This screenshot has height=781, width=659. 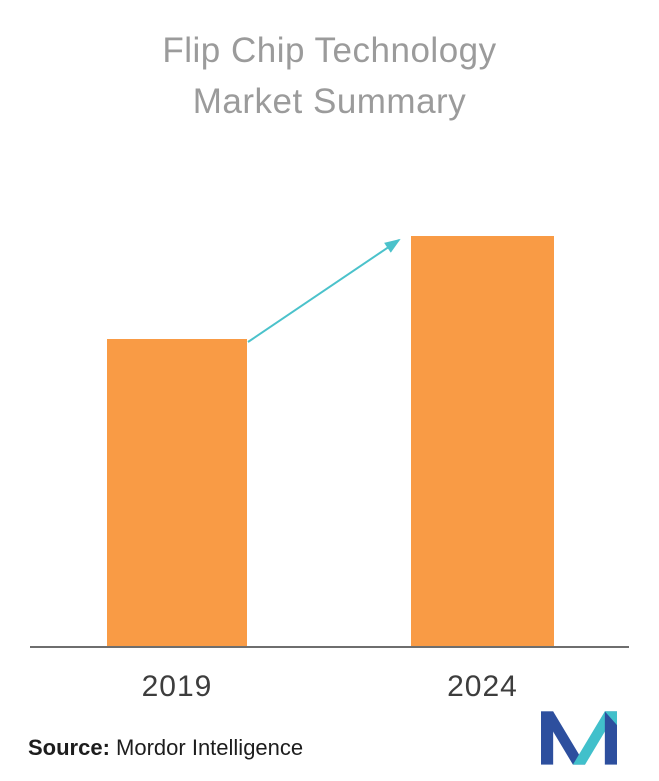 I want to click on source-label: Source:, so click(x=69, y=747).